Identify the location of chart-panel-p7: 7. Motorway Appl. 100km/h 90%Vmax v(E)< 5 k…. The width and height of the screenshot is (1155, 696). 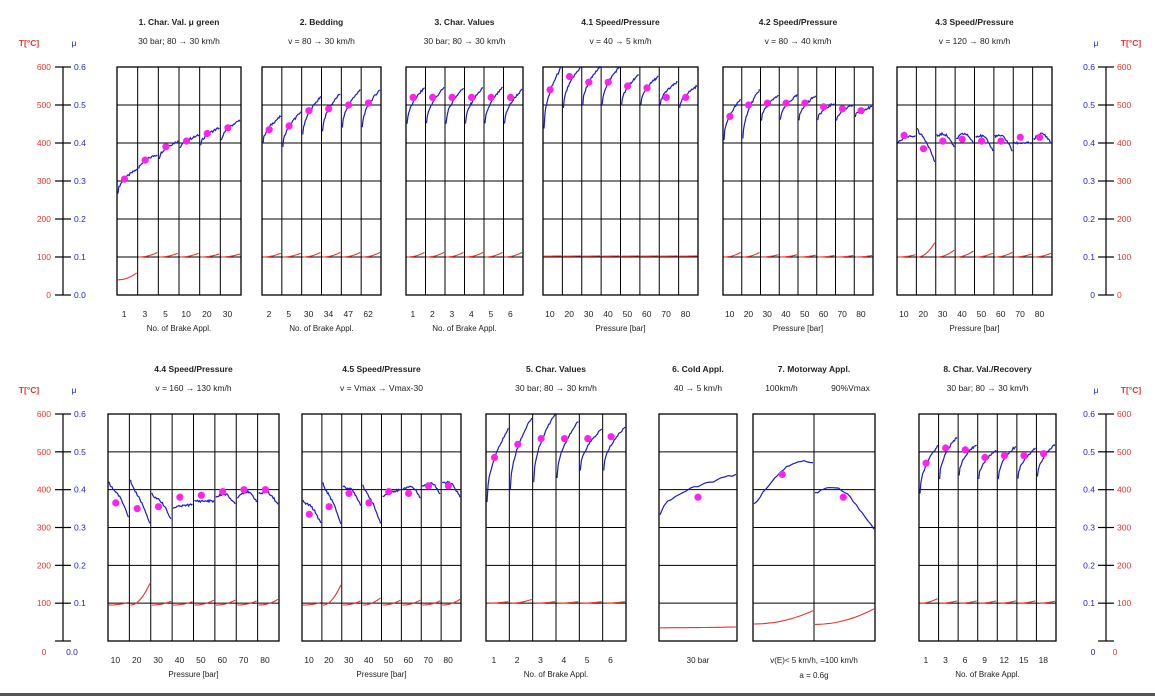
(814, 522).